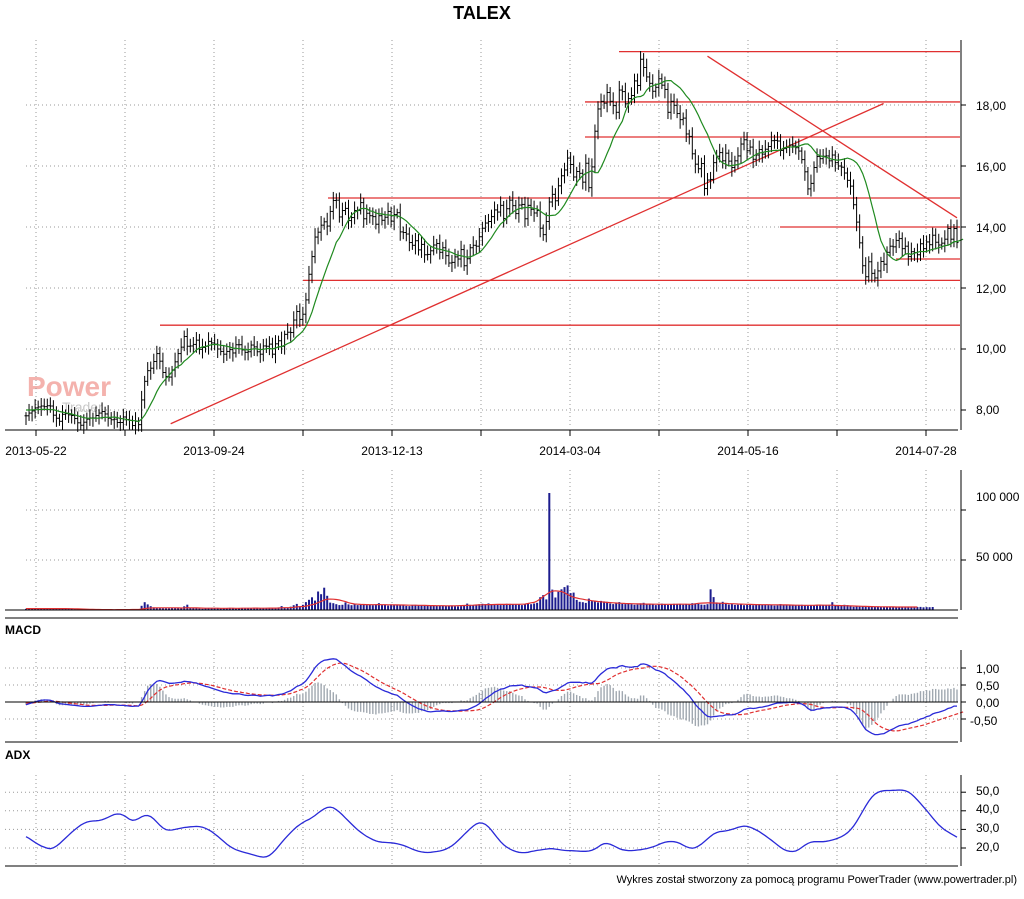 The image size is (1024, 899). I want to click on y-tick-label: 20,0, so click(988, 847).